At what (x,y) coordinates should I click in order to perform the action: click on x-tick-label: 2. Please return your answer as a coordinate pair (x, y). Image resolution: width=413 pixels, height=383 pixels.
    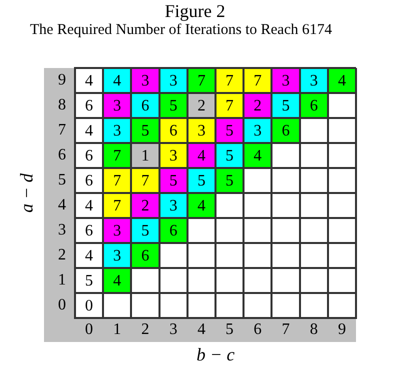
    Looking at the image, I should click on (145, 329).